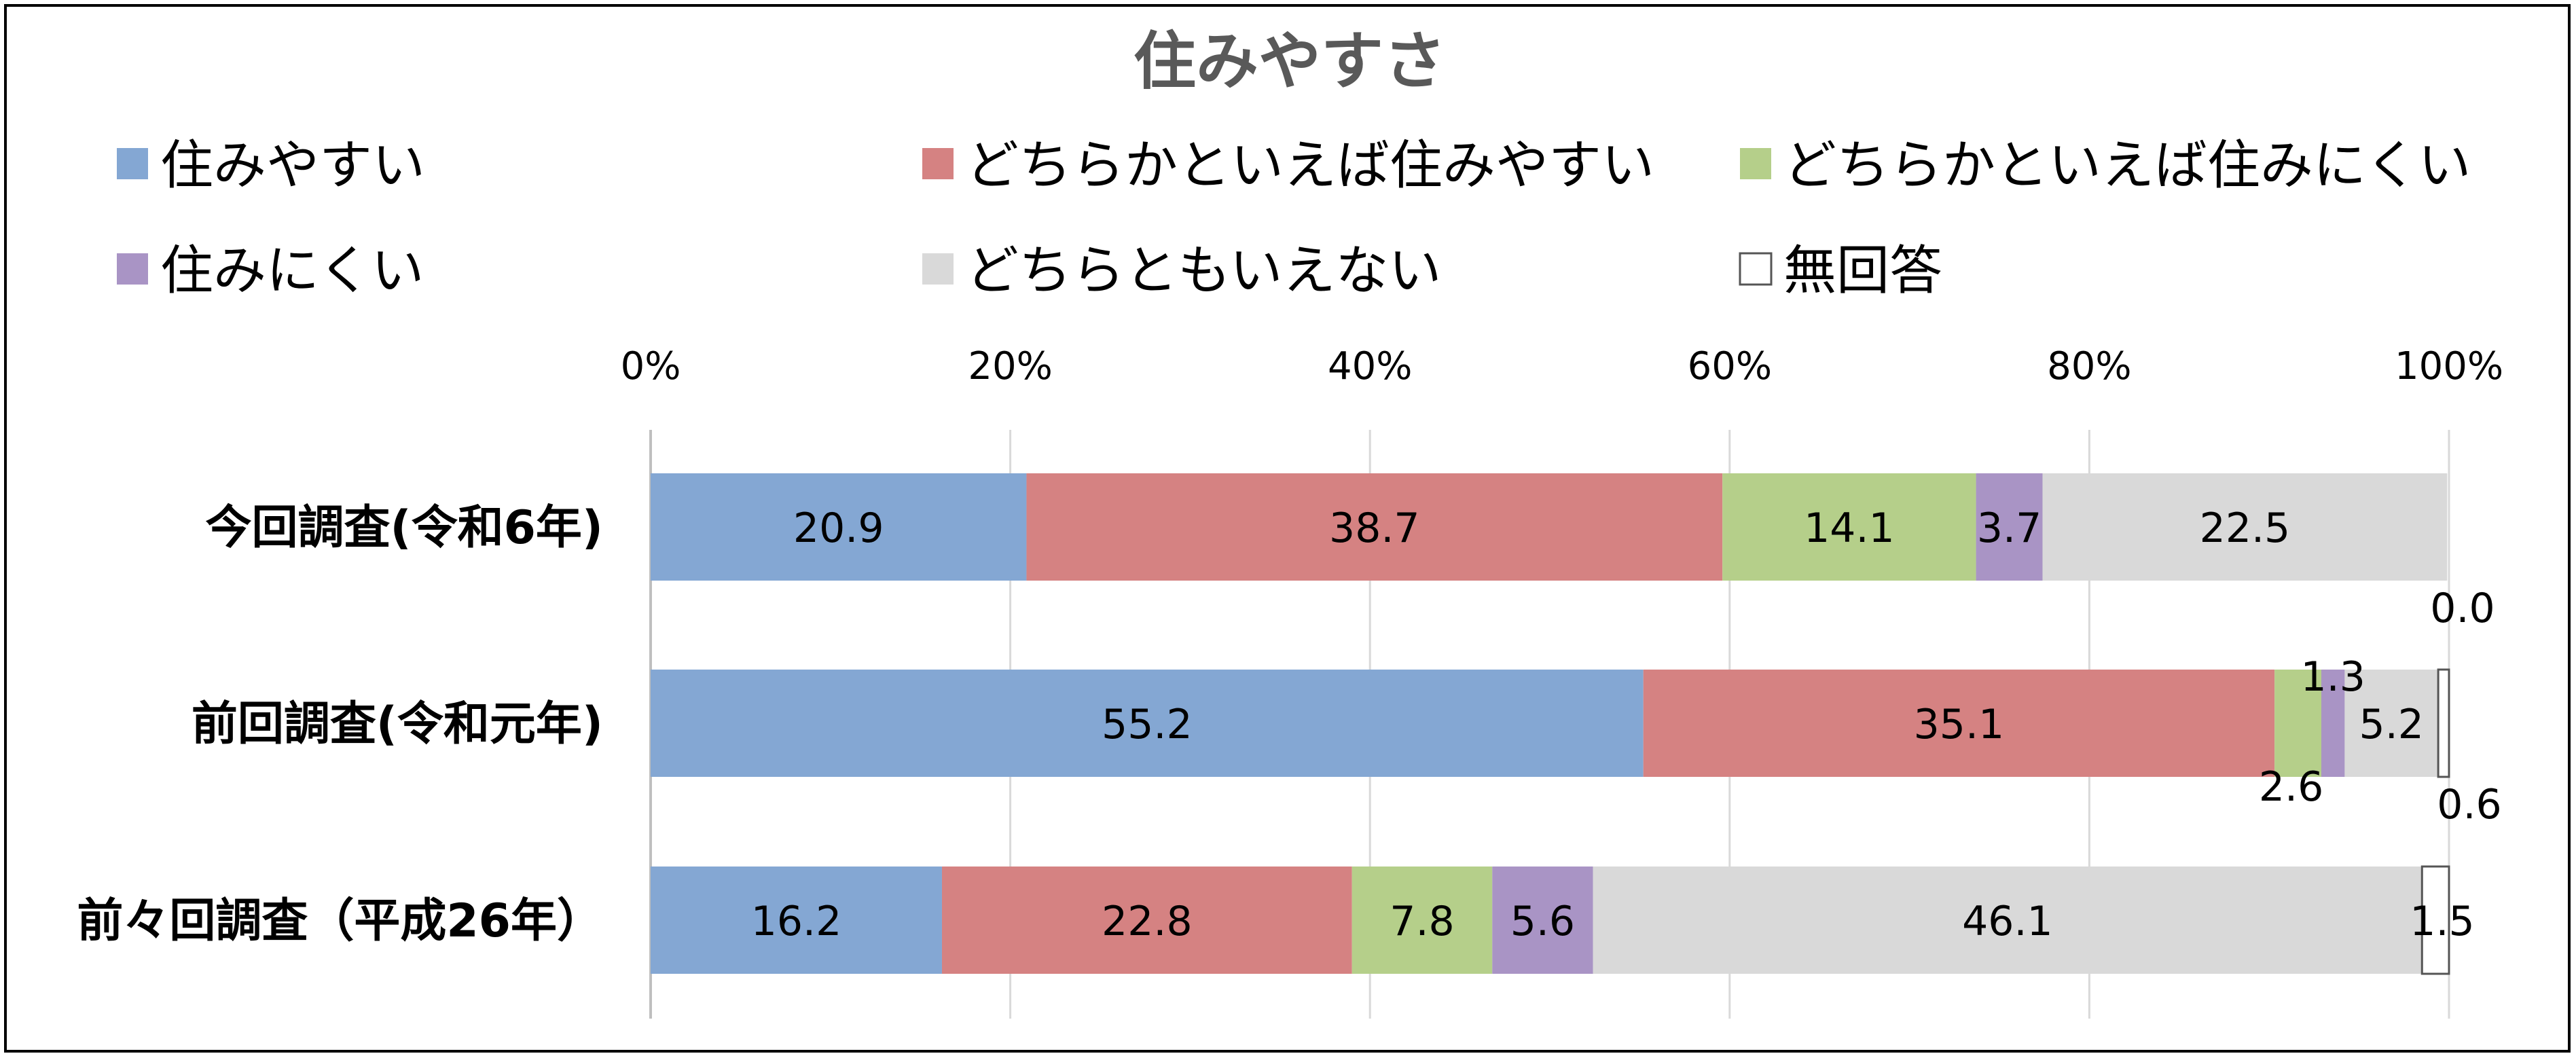 This screenshot has width=2576, height=1058. Describe the element at coordinates (397, 724) in the screenshot. I see `category-label: 前回調査(令和元年)` at that location.